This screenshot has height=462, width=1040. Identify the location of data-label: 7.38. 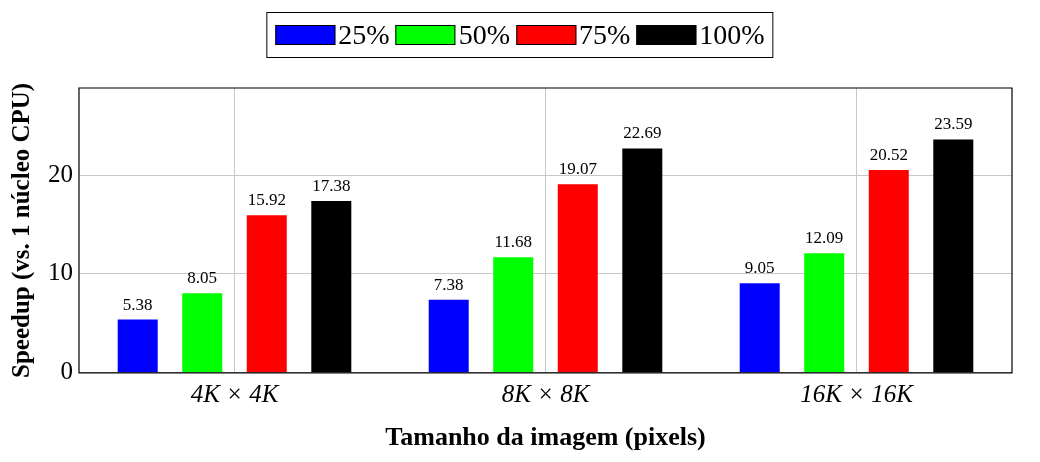
(448, 284).